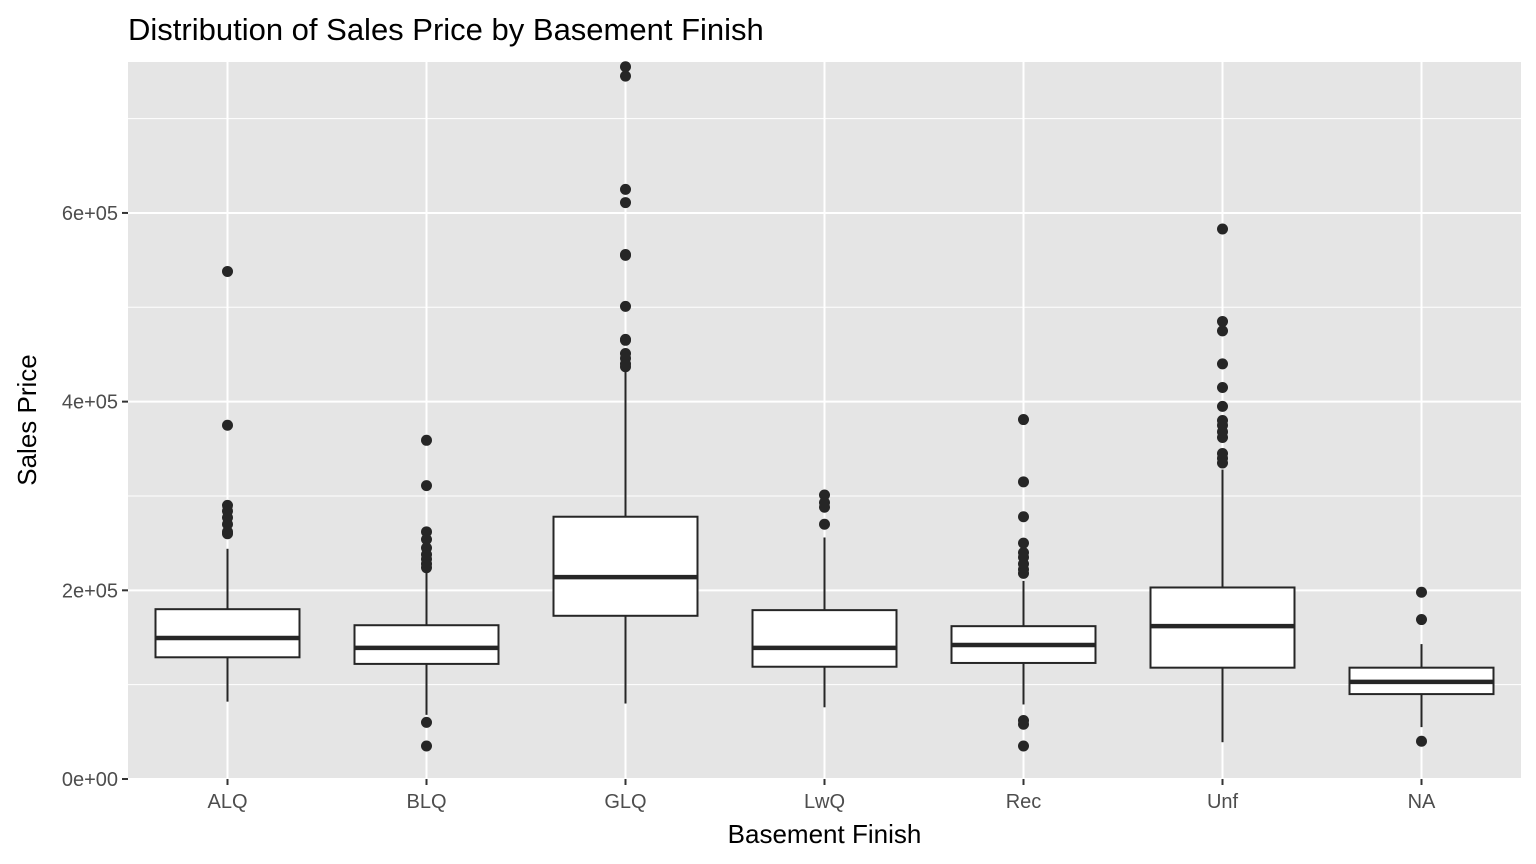 The width and height of the screenshot is (1536, 864). I want to click on x-tick-label: BLQ, so click(426, 802).